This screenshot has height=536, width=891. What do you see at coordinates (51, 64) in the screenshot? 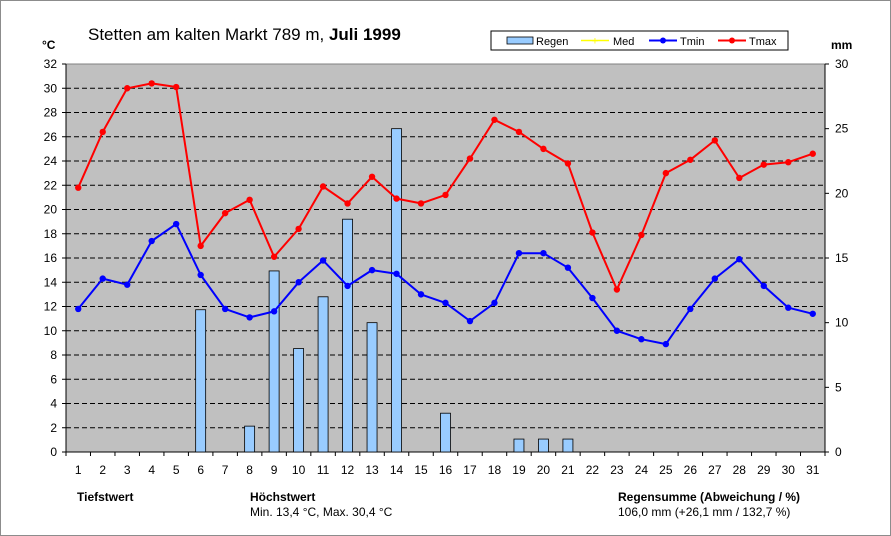
I see `y-left-tick-label: 32` at bounding box center [51, 64].